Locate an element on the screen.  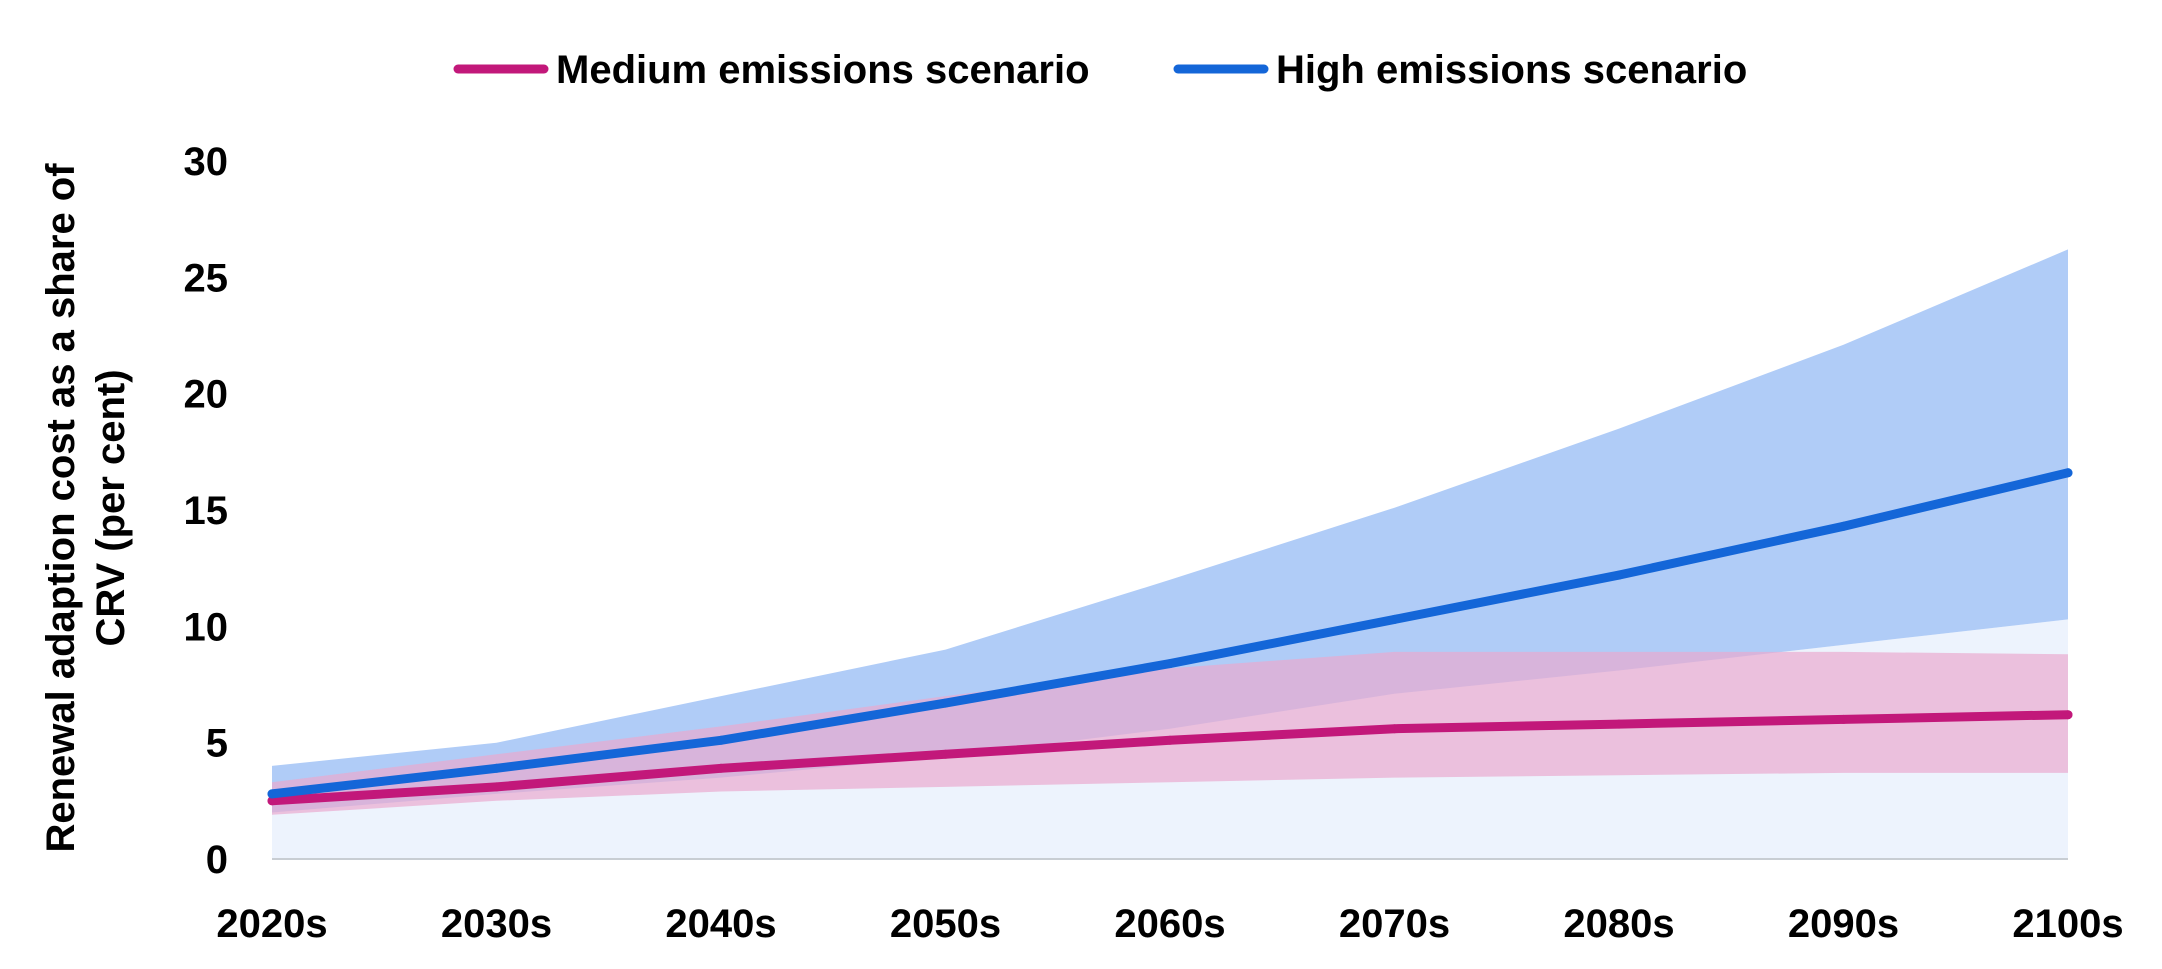
y-axis-ticks: 0 5 10 15 20 25 30 is located at coordinates (206, 511).